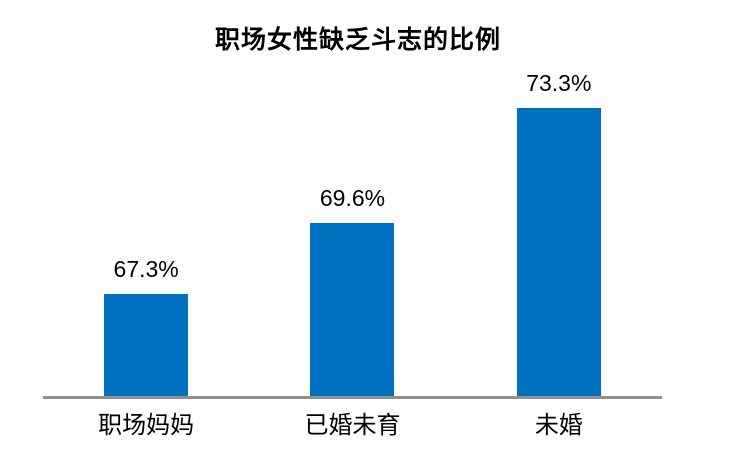 This screenshot has height=459, width=747. What do you see at coordinates (559, 83) in the screenshot?
I see `bar-value-label: 73.3%` at bounding box center [559, 83].